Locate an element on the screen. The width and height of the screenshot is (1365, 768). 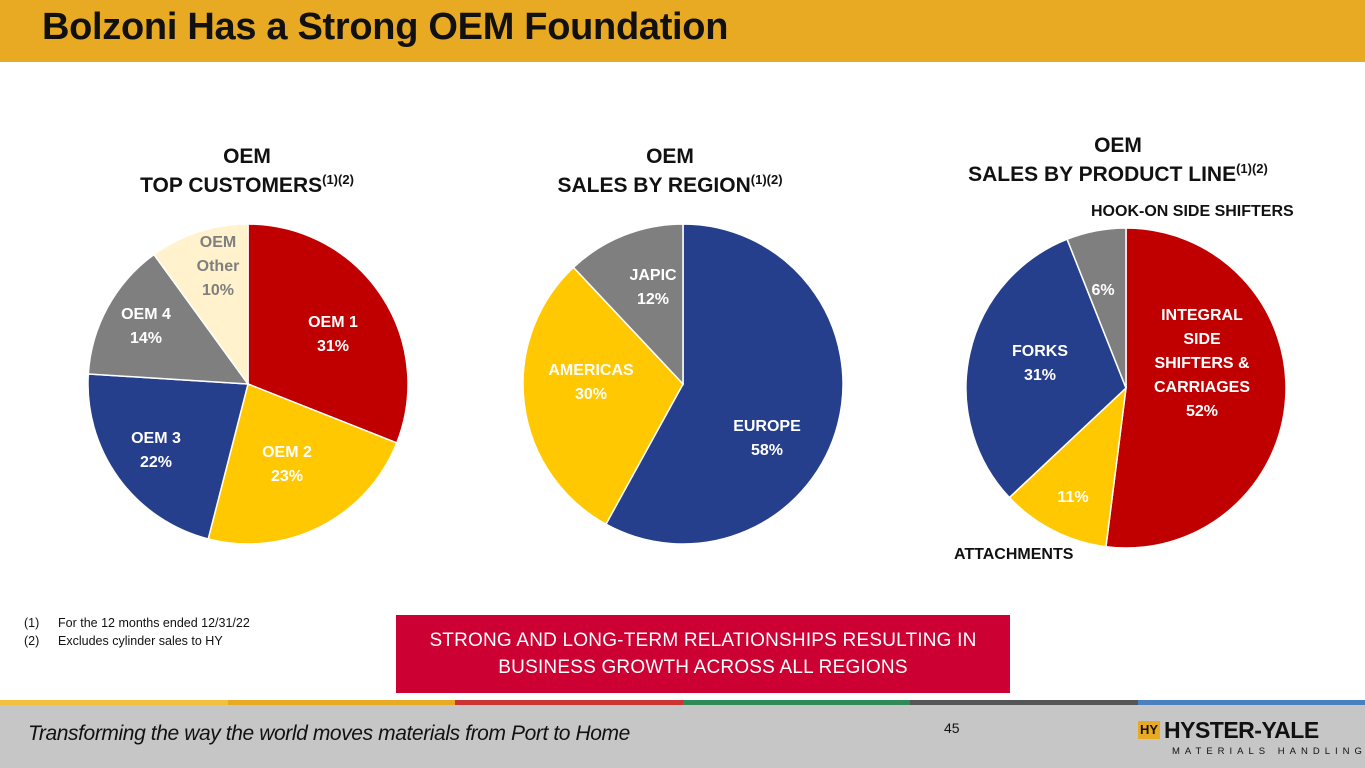
pie-slice-americas is located at coordinates (603, 396).